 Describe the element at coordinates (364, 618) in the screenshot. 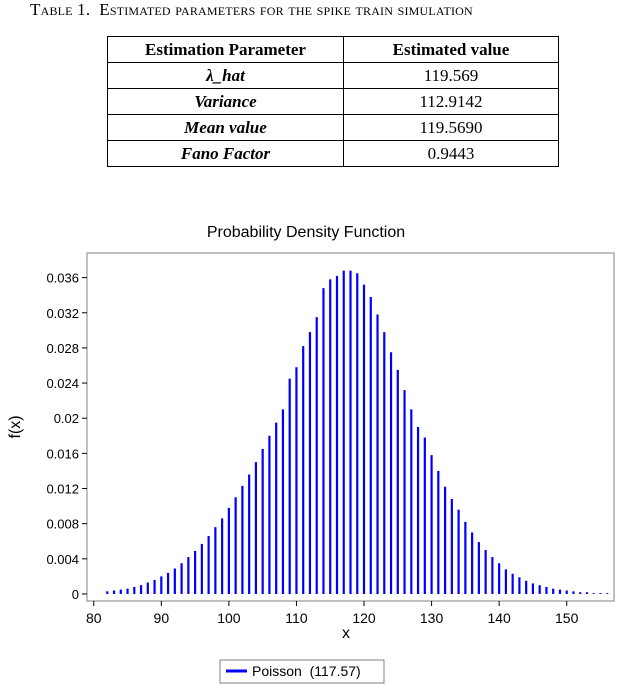

I see `x-tick-label: 120` at that location.